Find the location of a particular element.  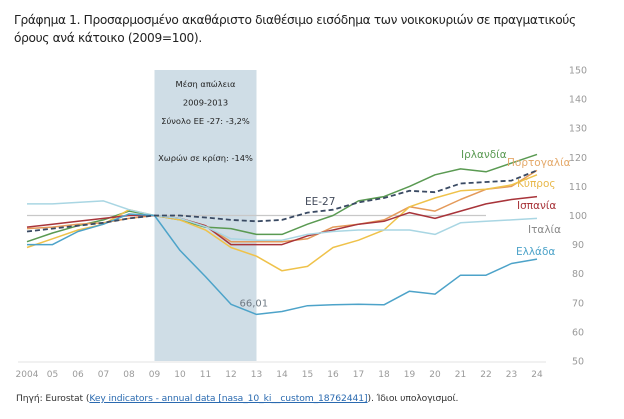

legend-label-Ισπανία: Ισπανία is located at coordinates (536, 206).